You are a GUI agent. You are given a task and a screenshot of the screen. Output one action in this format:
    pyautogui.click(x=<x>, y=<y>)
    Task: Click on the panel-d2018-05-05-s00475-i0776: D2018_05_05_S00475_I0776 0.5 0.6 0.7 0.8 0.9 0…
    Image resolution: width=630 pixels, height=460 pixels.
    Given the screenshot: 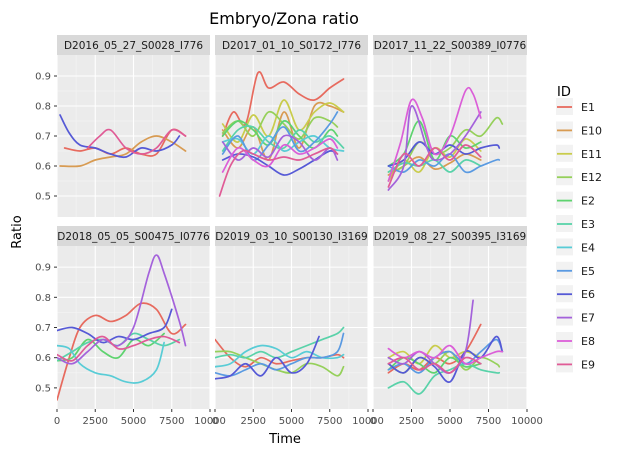 What is the action you would take?
    pyautogui.click(x=130, y=326)
    